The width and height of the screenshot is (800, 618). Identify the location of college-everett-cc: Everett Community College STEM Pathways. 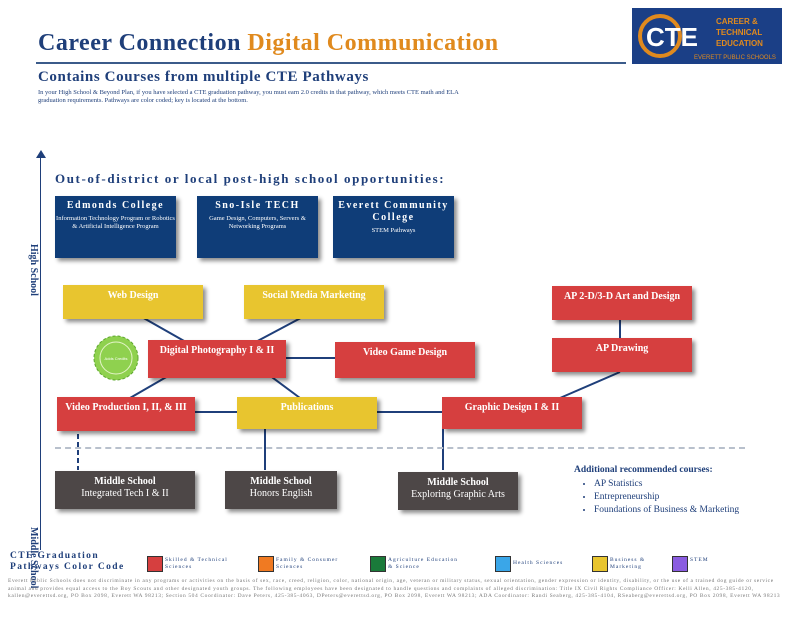
(393, 227).